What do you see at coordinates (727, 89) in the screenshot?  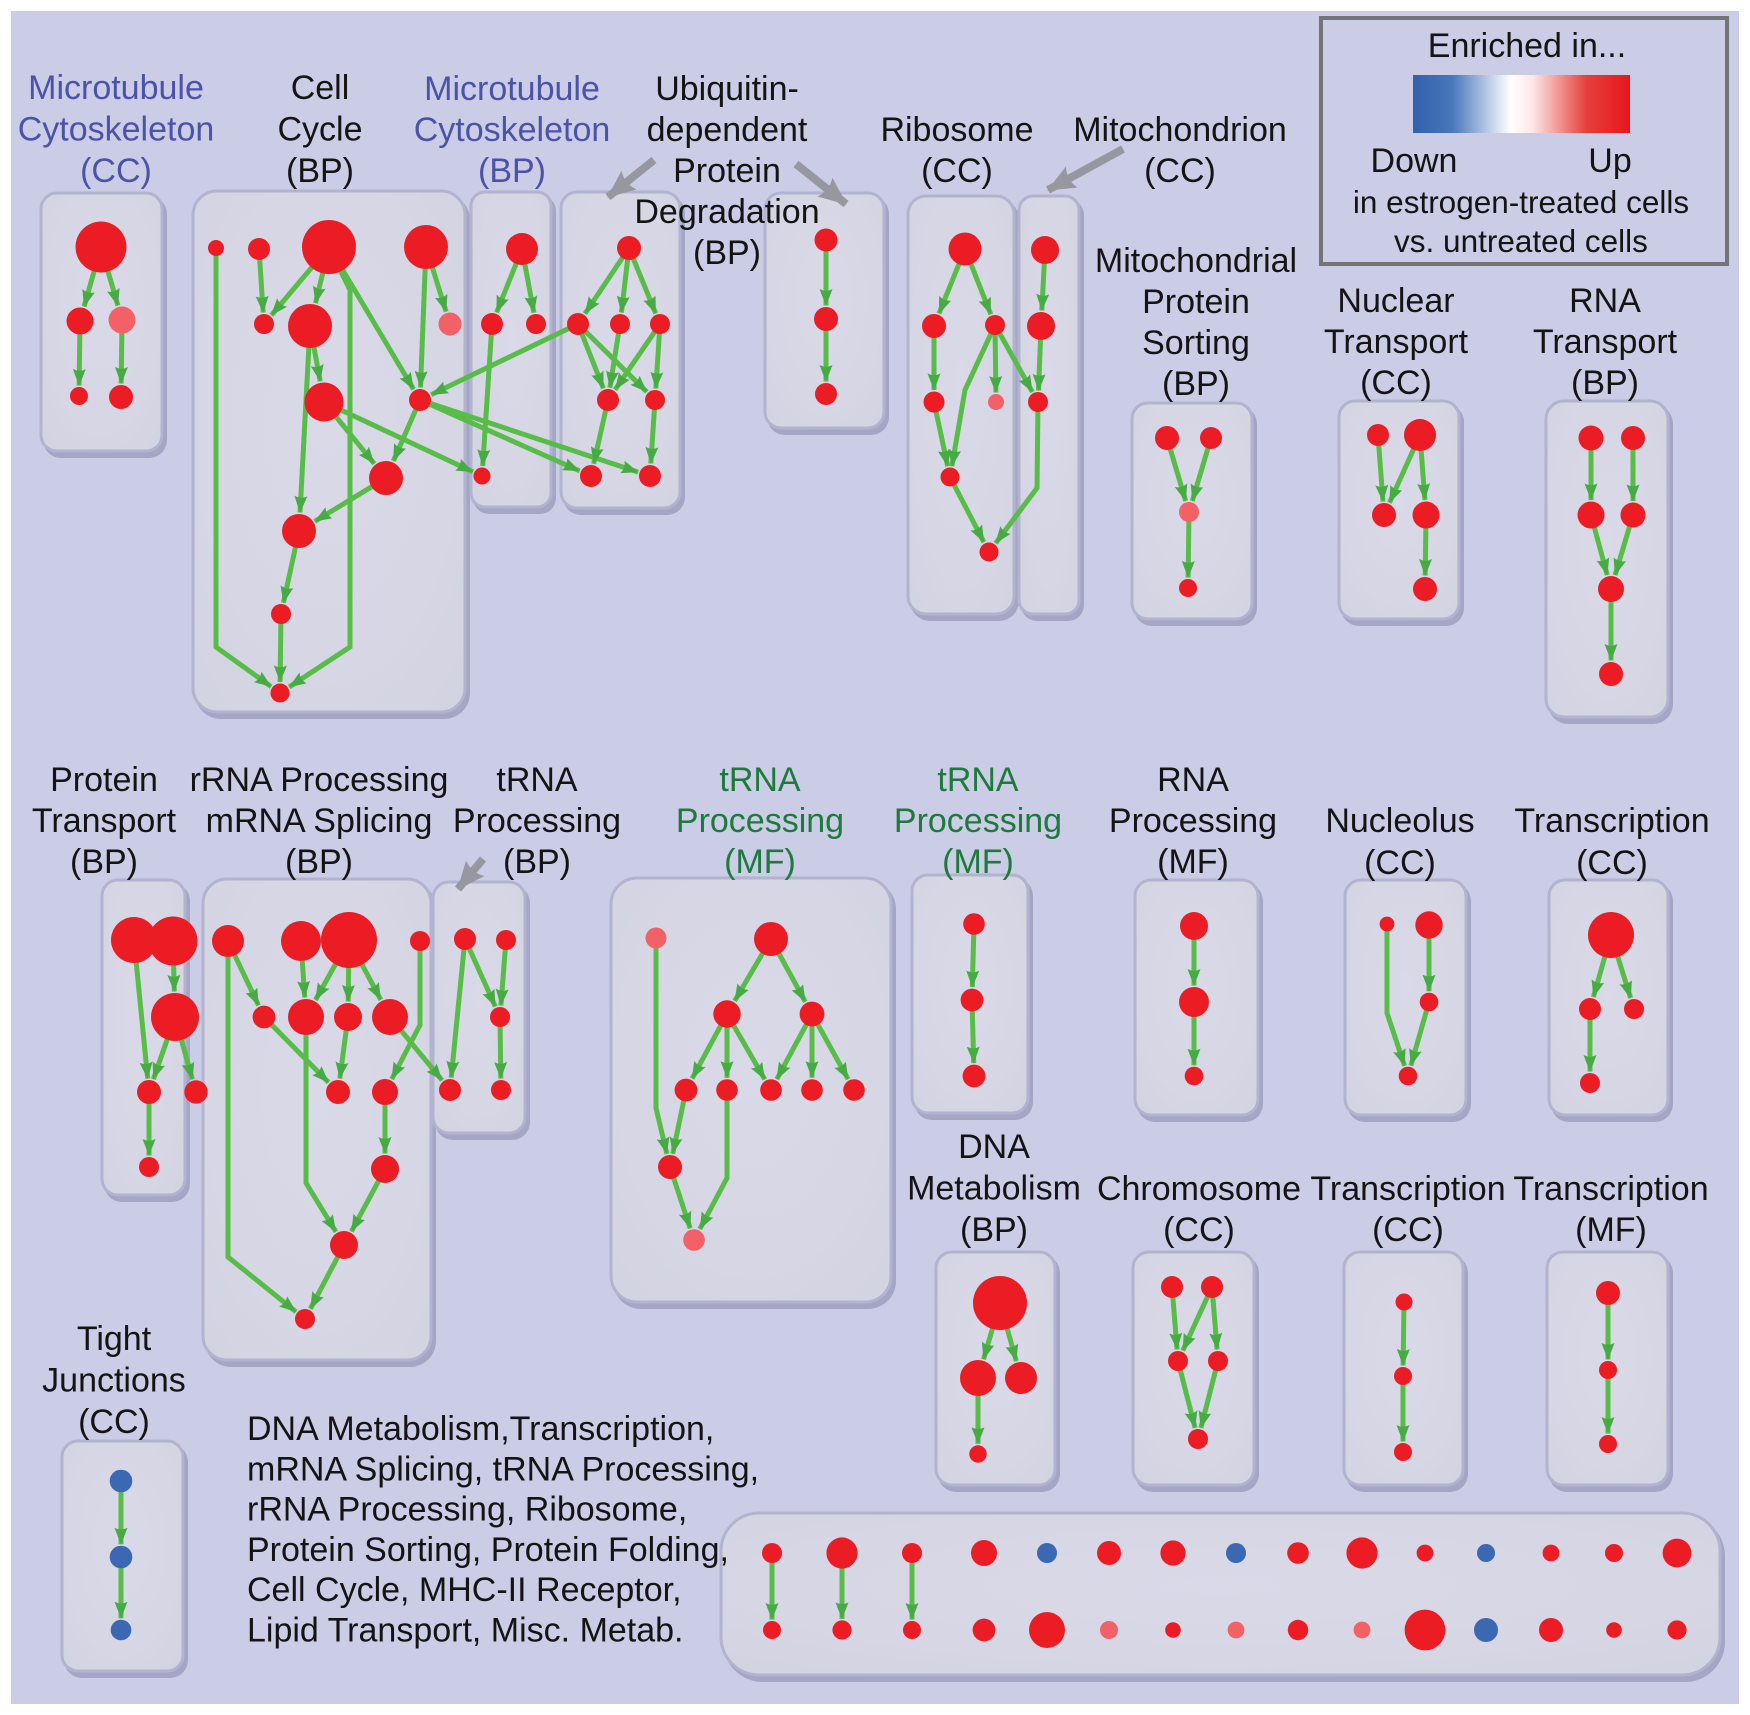 I see `svg-text: Ubiquitin-` at bounding box center [727, 89].